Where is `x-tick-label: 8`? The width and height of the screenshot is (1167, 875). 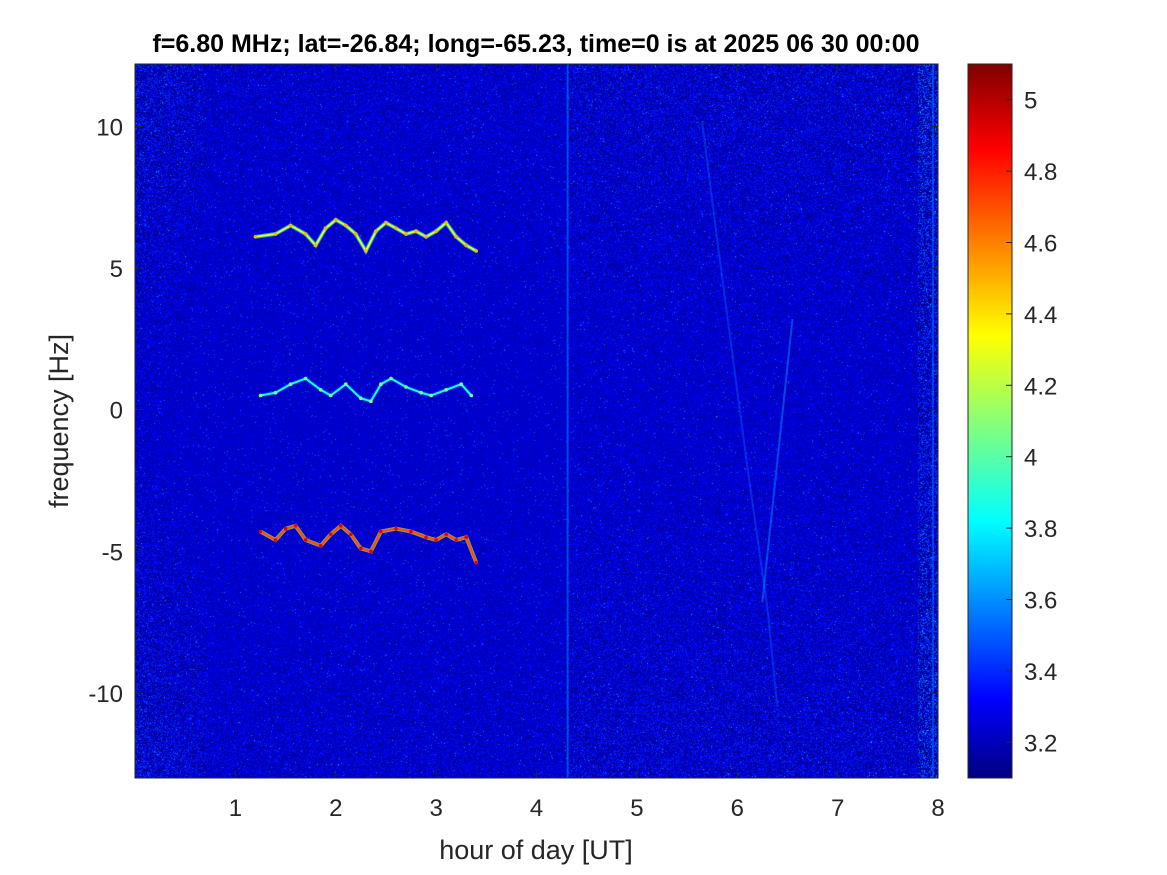
x-tick-label: 8 is located at coordinates (937, 808).